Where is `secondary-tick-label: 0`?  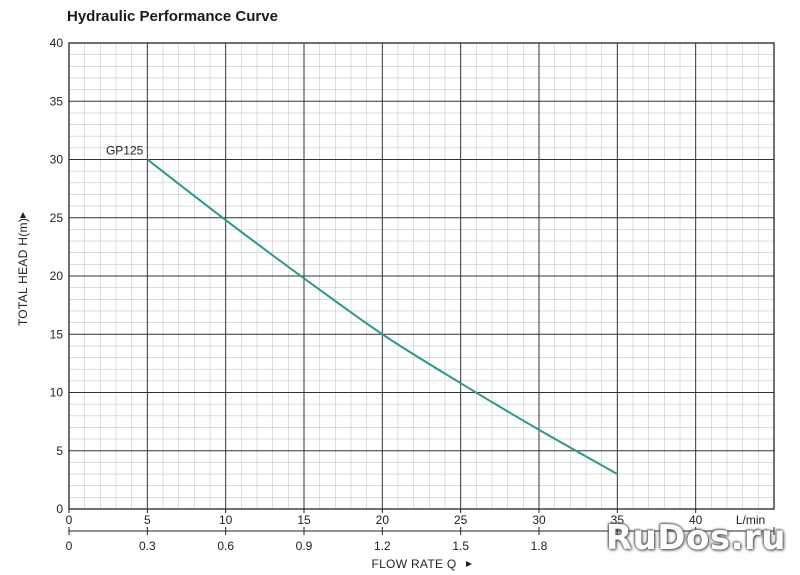
secondary-tick-label: 0 is located at coordinates (69, 546).